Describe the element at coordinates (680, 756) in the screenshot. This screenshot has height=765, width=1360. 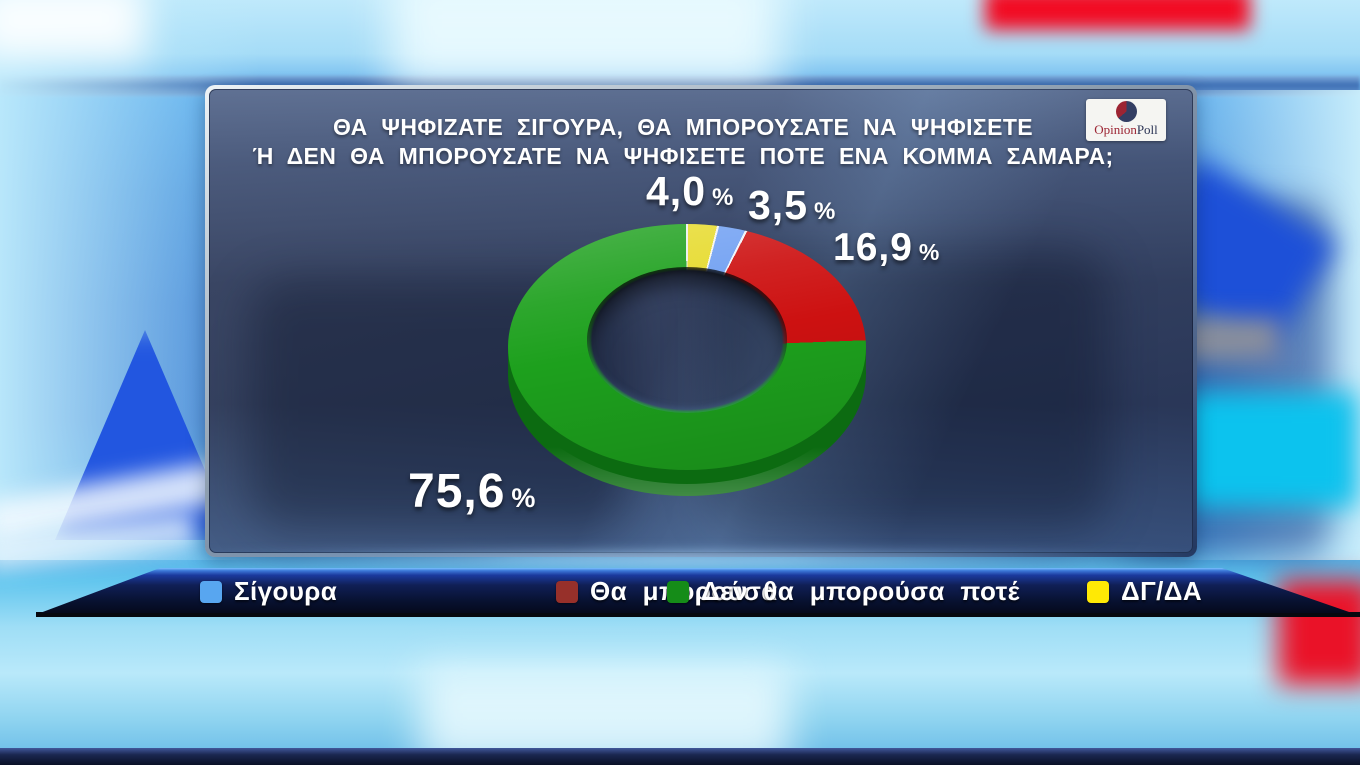
I see `bottom-navy-strip` at that location.